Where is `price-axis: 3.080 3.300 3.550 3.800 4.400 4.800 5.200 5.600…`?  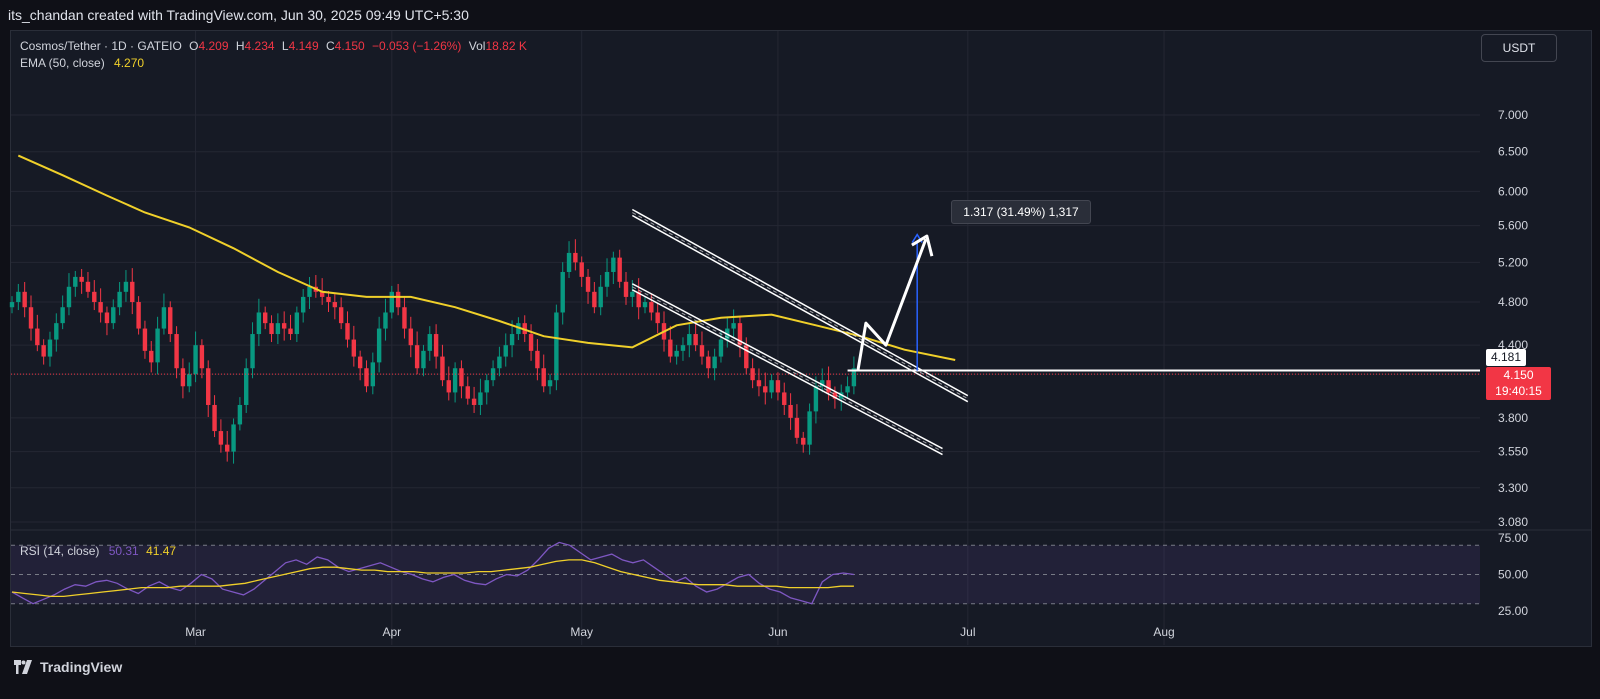
price-axis: 3.080 3.300 3.550 3.800 4.400 4.800 5.200 5.600… is located at coordinates (1513, 318).